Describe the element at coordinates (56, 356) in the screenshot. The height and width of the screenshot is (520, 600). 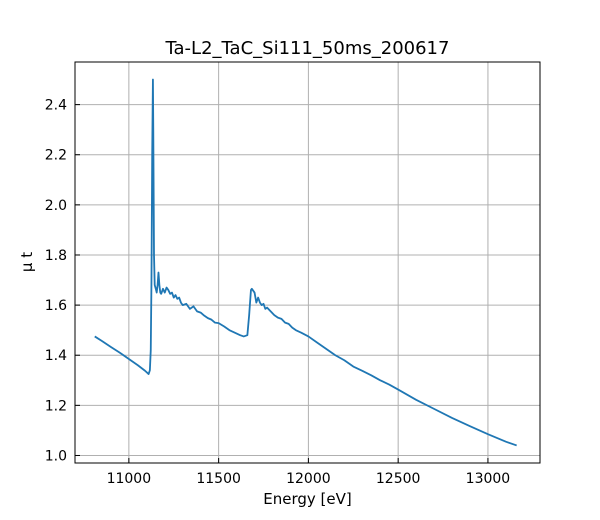
I see `y-tick-label: 1.4` at that location.